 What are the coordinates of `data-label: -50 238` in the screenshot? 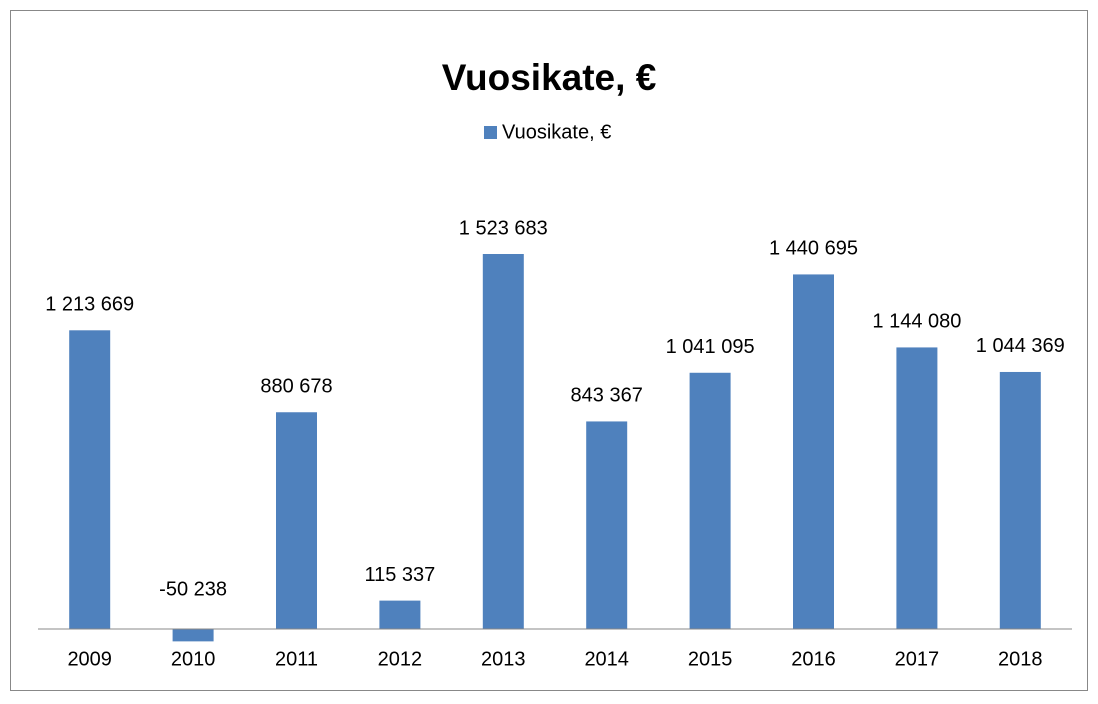 It's located at (193, 589).